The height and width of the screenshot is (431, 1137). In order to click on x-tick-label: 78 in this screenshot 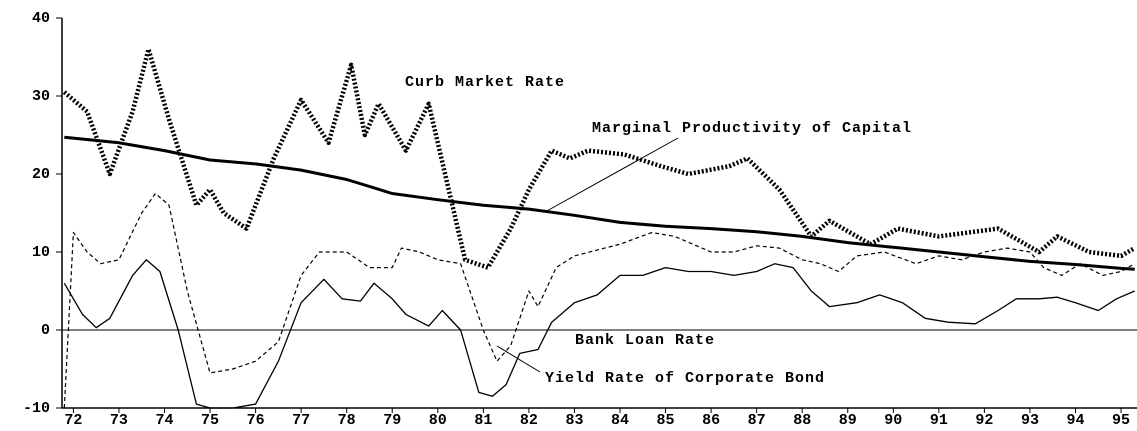, I will do `click(347, 419)`.